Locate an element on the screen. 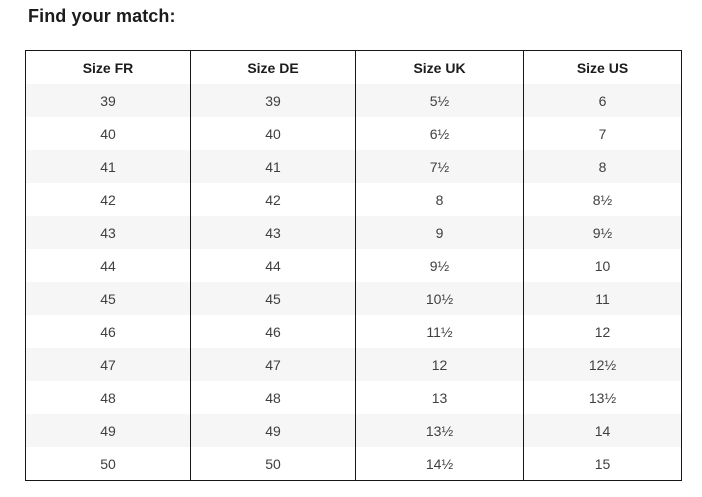  size-cell: 10½ is located at coordinates (439, 298).